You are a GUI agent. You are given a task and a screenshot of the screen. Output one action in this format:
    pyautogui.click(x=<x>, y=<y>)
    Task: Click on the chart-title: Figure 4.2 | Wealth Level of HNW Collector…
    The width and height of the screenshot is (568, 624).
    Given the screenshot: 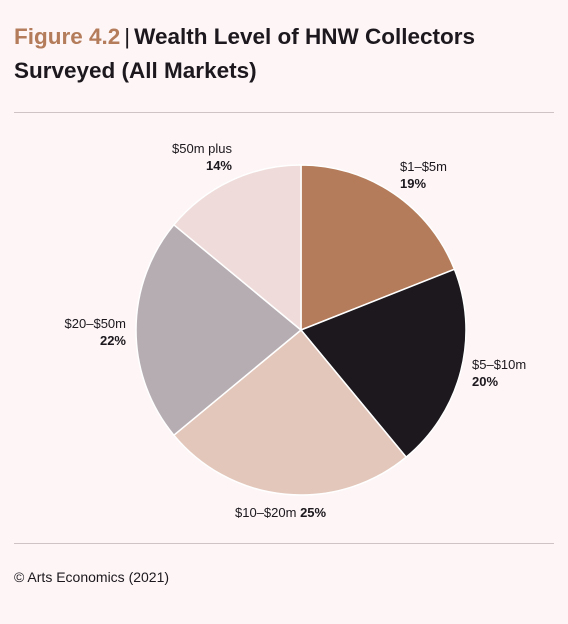 What is the action you would take?
    pyautogui.click(x=284, y=54)
    